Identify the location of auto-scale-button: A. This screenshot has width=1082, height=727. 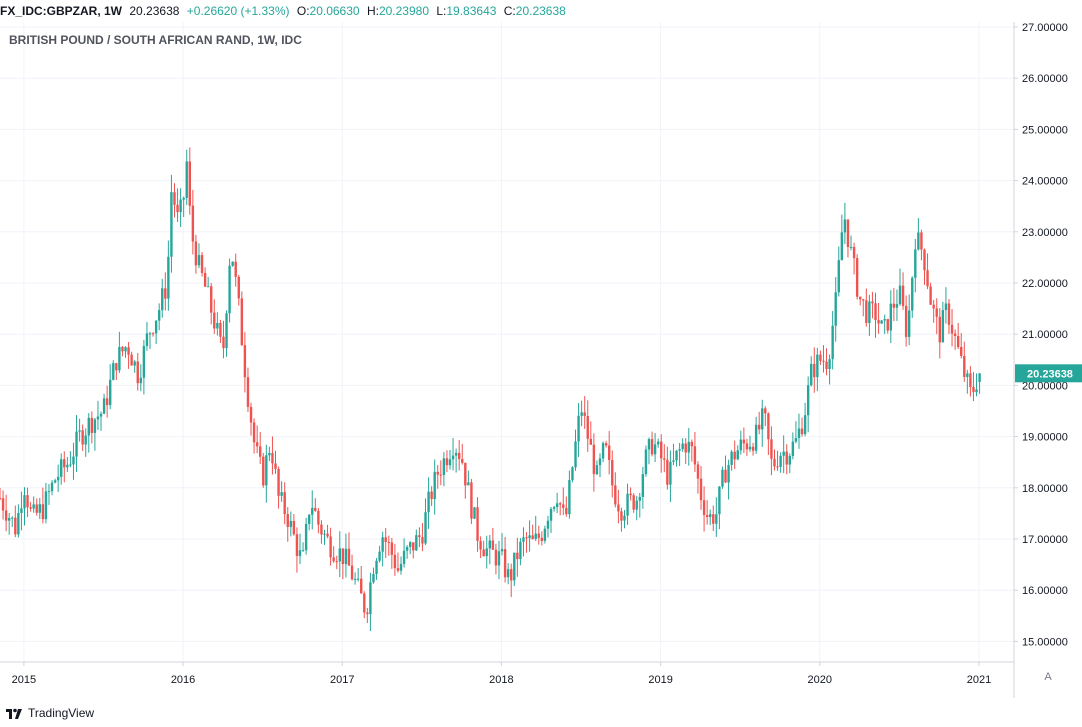
(1048, 677).